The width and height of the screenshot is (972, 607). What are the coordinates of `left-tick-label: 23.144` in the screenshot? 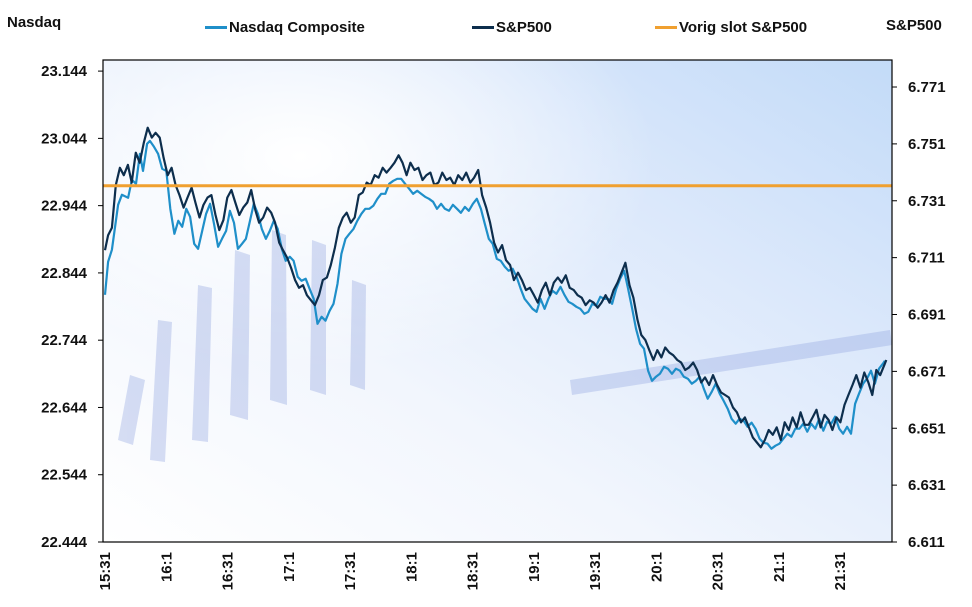 It's located at (64, 71).